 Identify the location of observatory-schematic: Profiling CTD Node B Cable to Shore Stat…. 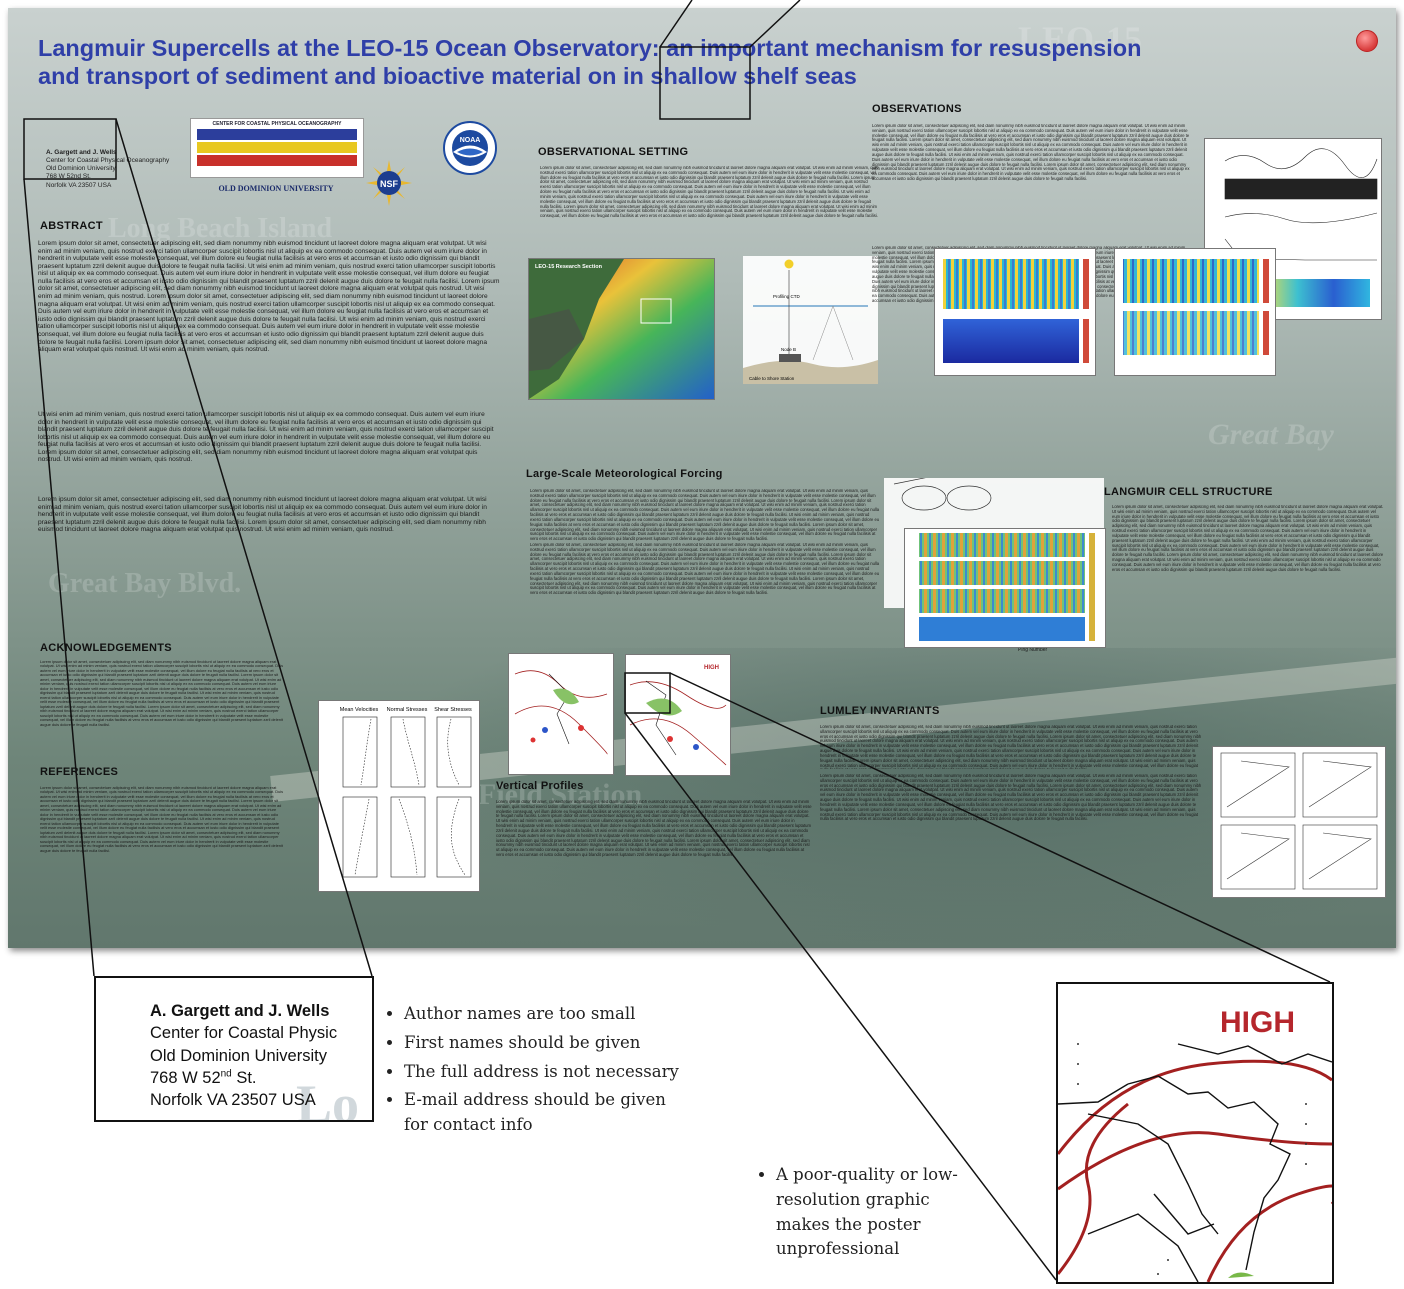
(810, 321).